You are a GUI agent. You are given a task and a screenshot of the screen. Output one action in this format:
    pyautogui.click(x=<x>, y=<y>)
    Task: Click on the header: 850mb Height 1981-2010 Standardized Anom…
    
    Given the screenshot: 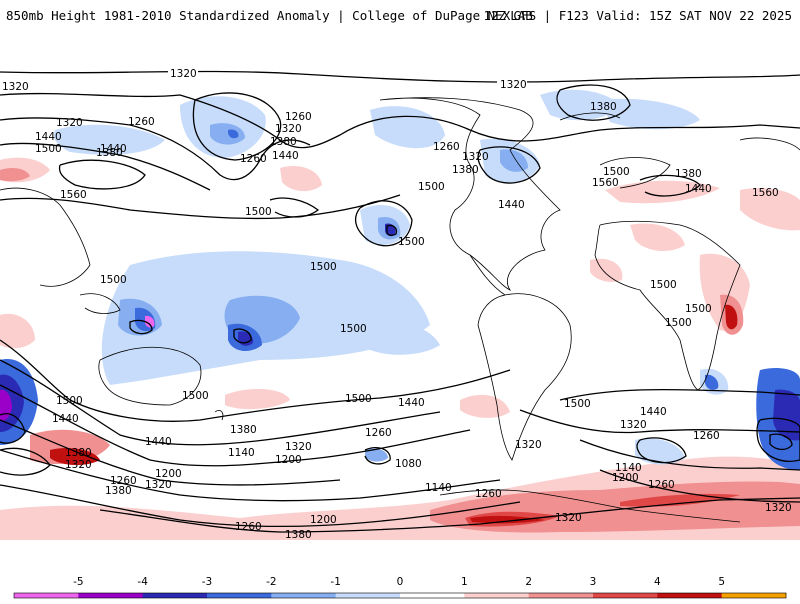 What is the action you would take?
    pyautogui.click(x=400, y=15)
    